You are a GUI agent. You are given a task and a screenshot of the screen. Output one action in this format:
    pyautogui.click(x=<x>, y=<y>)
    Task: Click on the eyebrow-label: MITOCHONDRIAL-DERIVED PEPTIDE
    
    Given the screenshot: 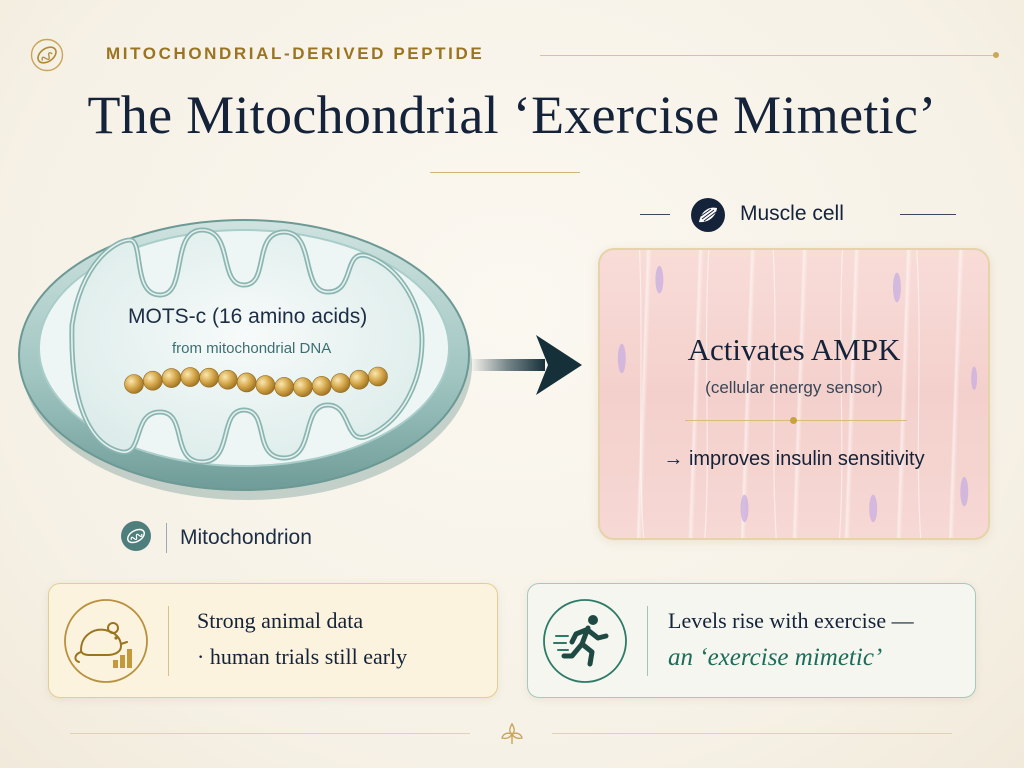 What is the action you would take?
    pyautogui.click(x=295, y=53)
    